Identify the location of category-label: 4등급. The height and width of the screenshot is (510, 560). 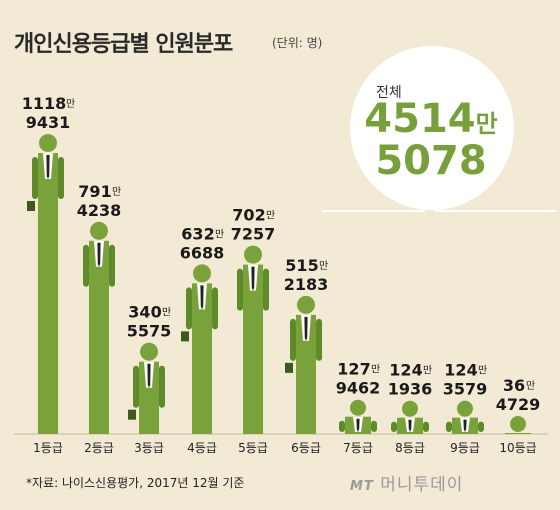
(202, 448).